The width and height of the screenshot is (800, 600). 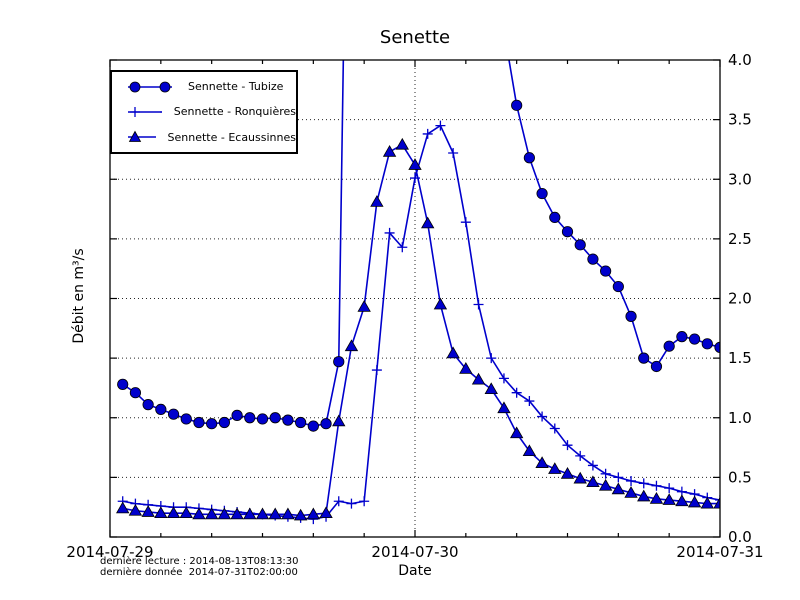 What do you see at coordinates (199, 561) in the screenshot?
I see `annotation-last-reading: dernière lecture : 2014-08-13T08:13:30` at bounding box center [199, 561].